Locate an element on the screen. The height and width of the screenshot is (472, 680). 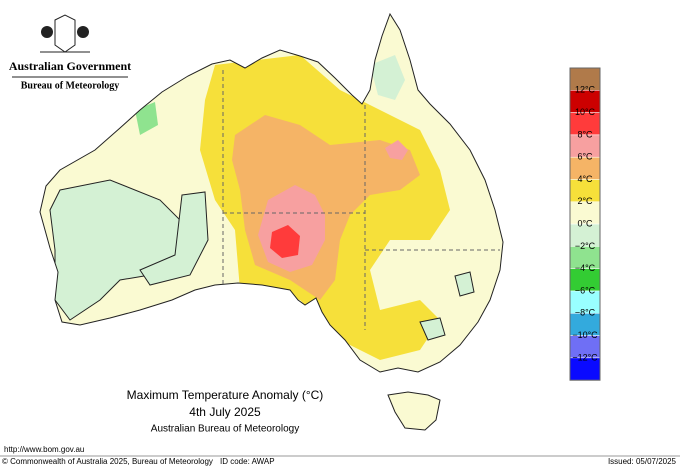
legend-label: −6°C is located at coordinates (585, 290).